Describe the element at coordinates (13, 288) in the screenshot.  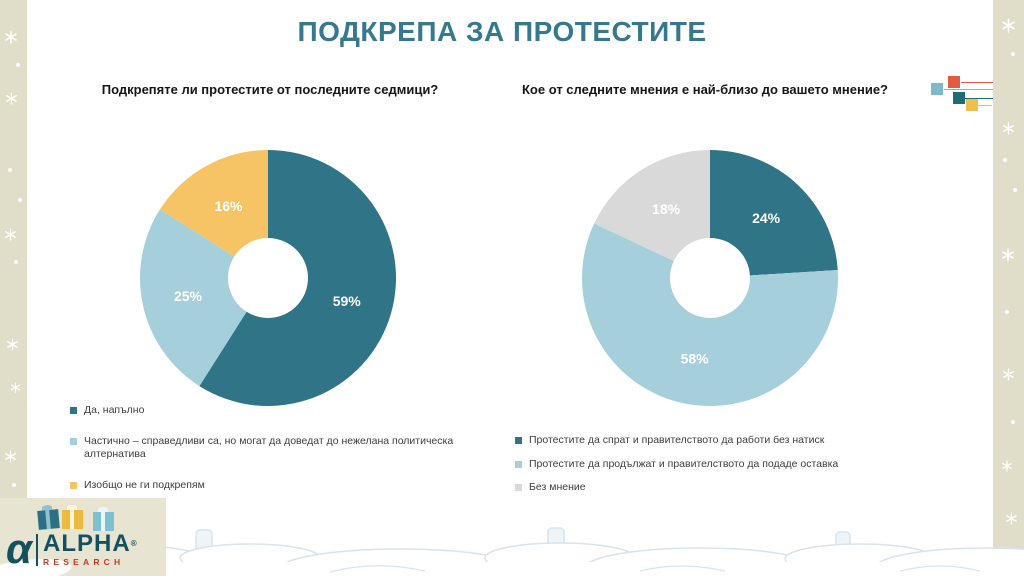
I see `left-decor-strip` at that location.